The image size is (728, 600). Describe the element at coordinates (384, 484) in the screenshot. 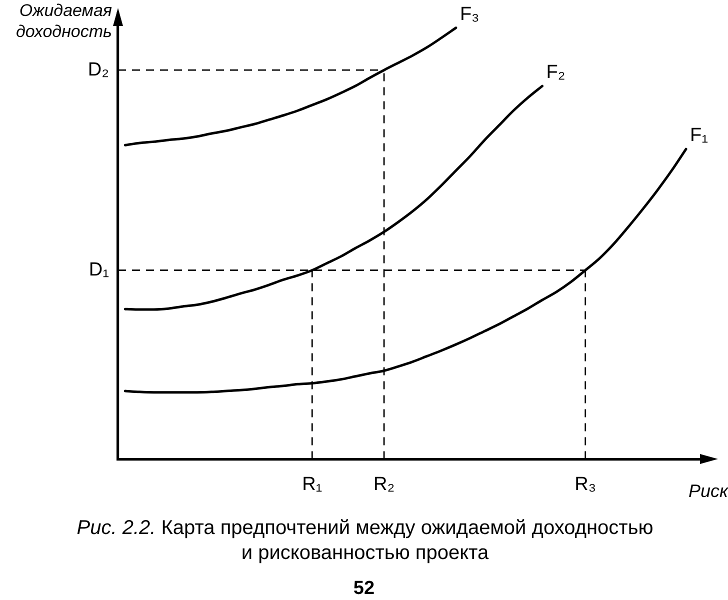

I see `x-tick-label: R₂` at that location.